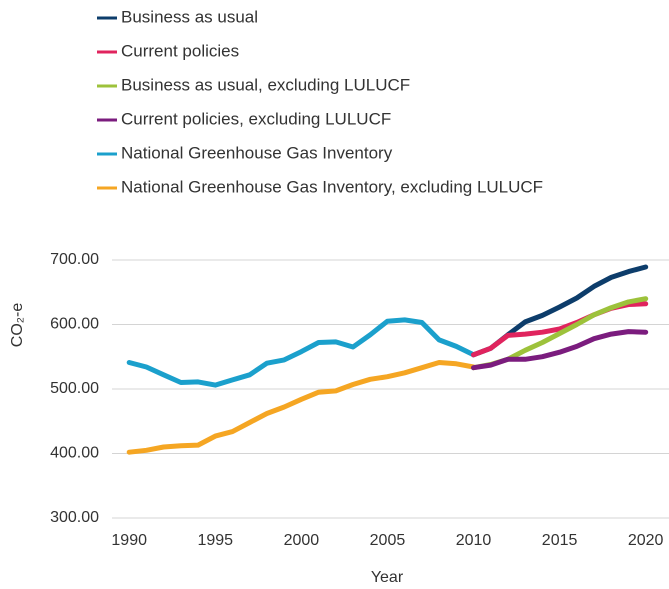 Image resolution: width=669 pixels, height=589 pixels. Describe the element at coordinates (302, 540) in the screenshot. I see `x-tick-label: 2000` at that location.